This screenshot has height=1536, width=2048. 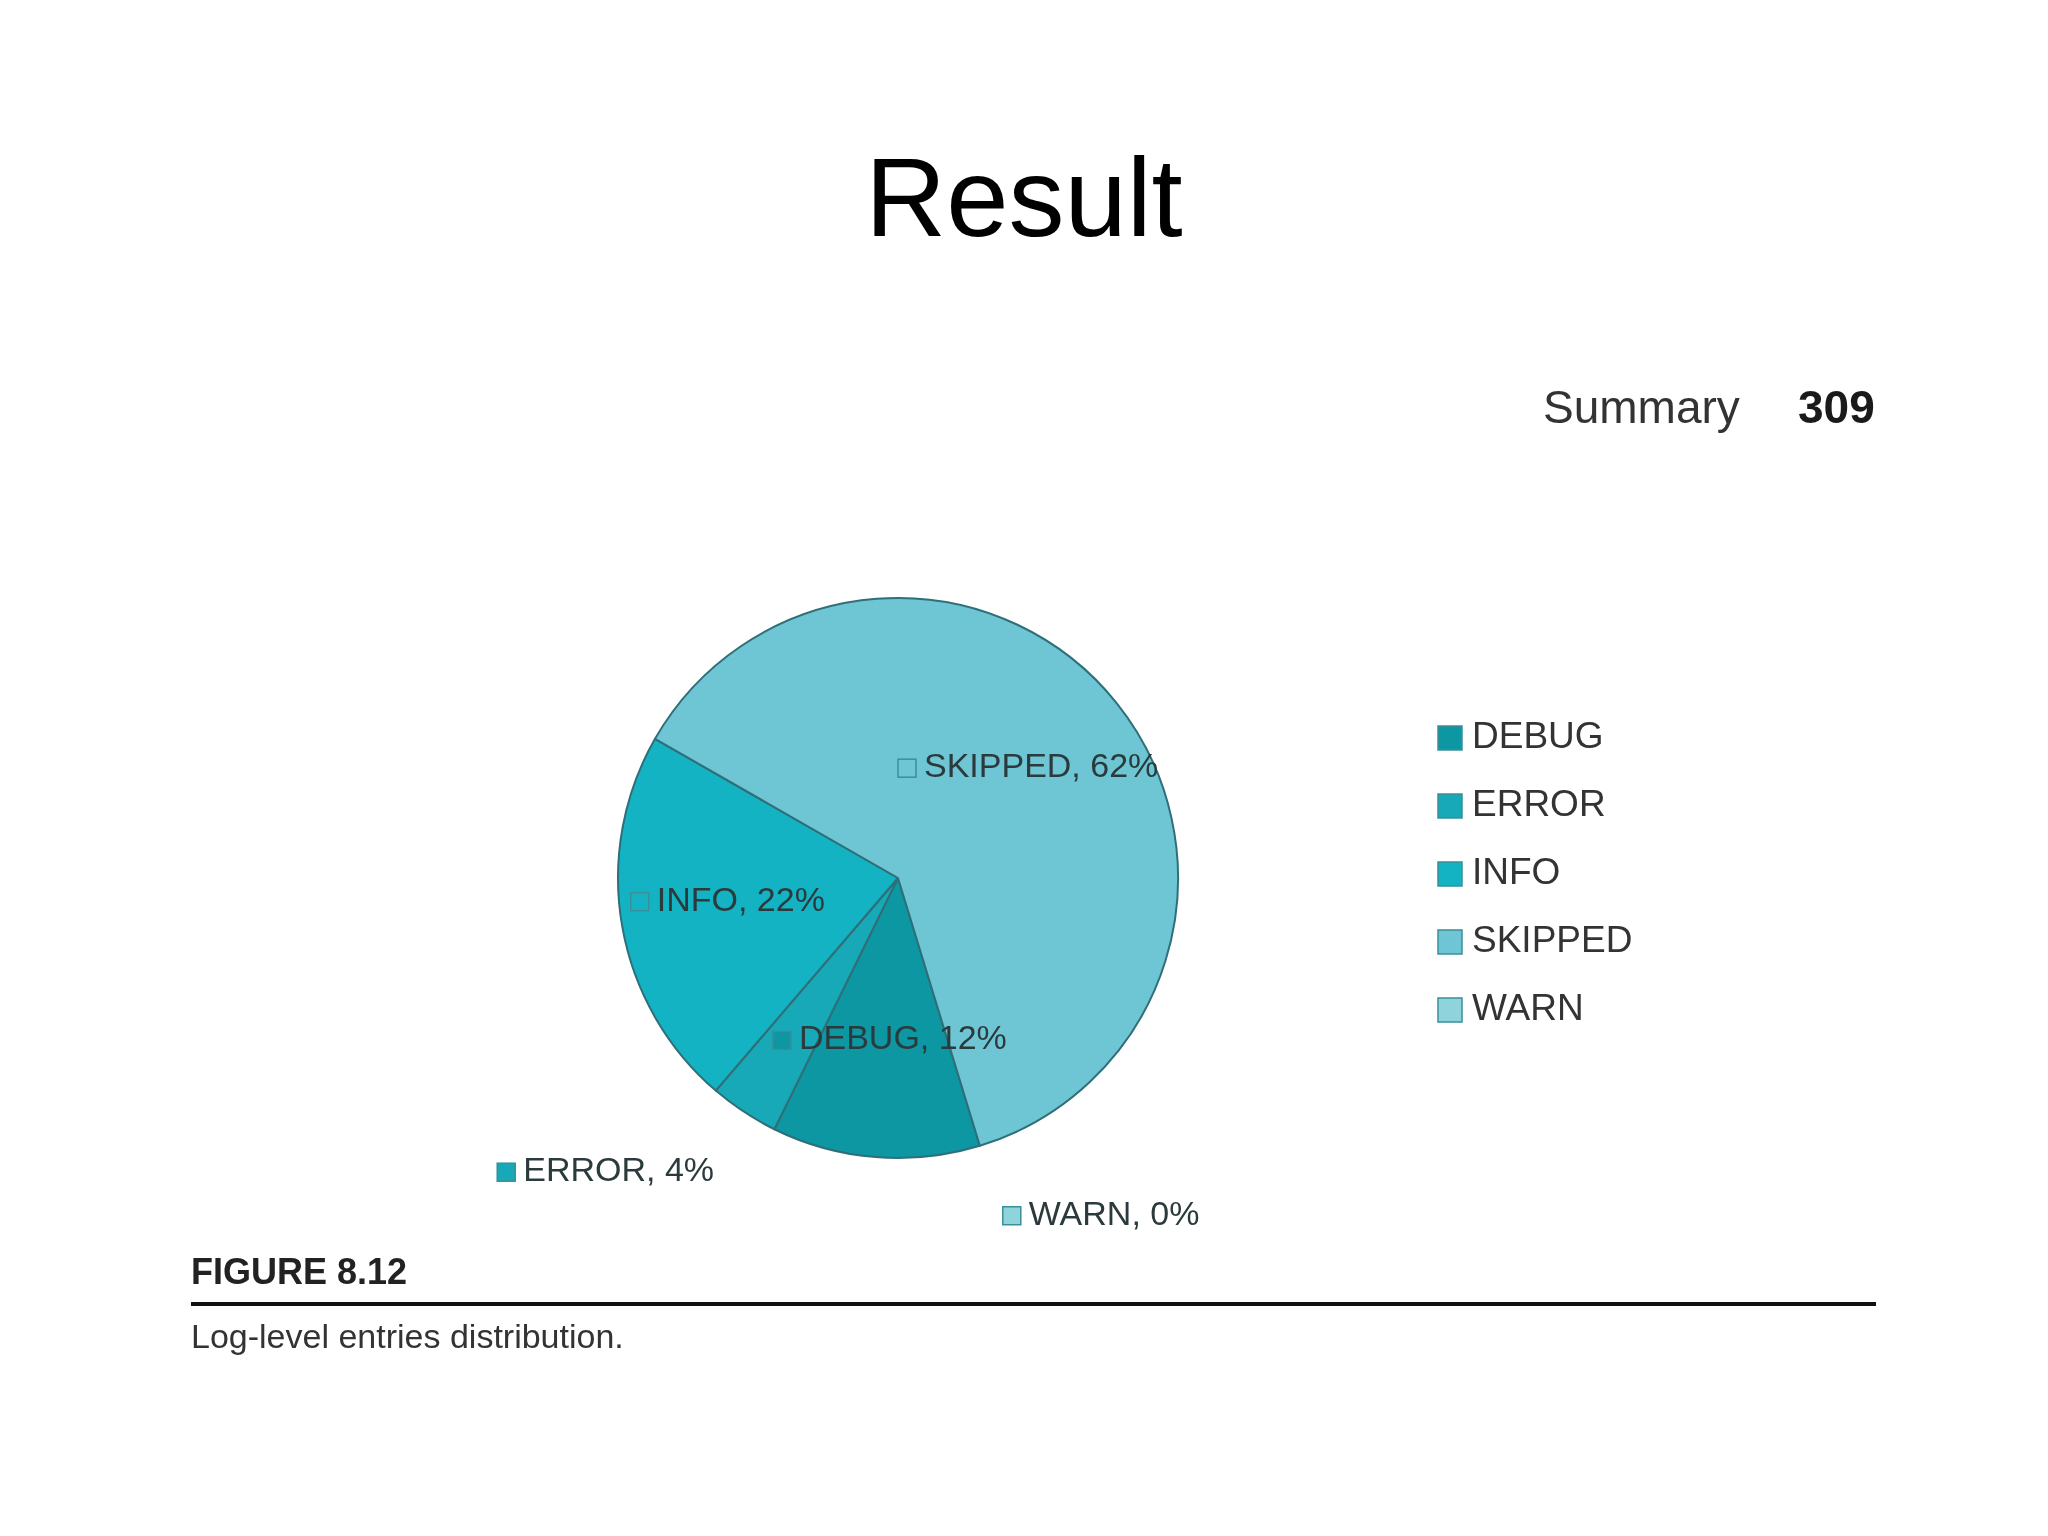 I want to click on text: Summary, so click(x=1641, y=407).